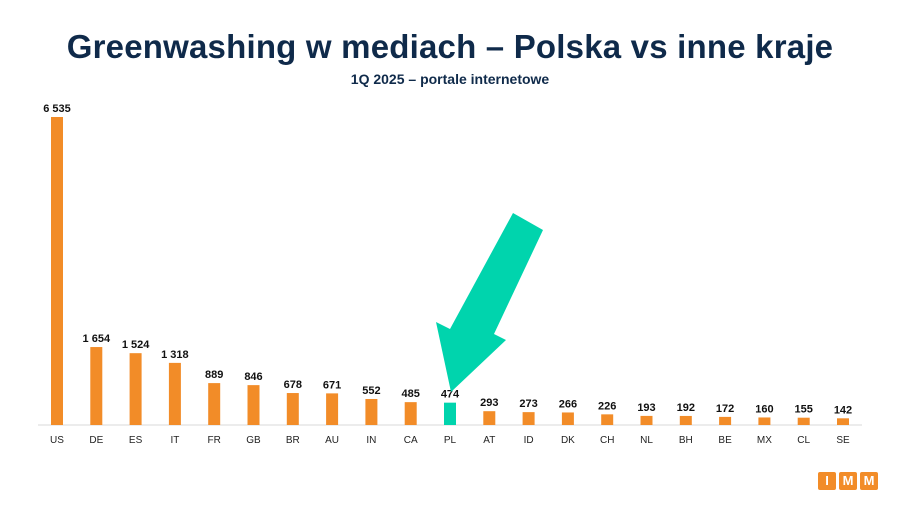 The height and width of the screenshot is (506, 900). What do you see at coordinates (764, 409) in the screenshot?
I see `value-label: 160` at bounding box center [764, 409].